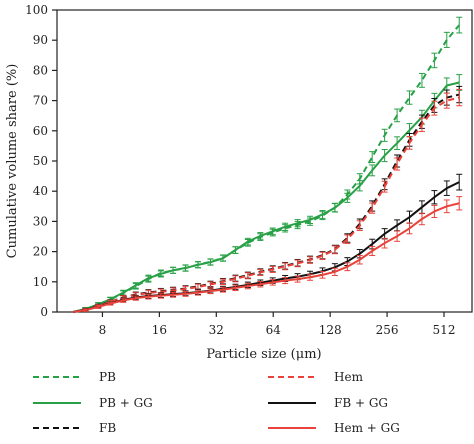  What do you see at coordinates (328, 403) in the screenshot?
I see `legend-item: FB + GG` at bounding box center [328, 403].